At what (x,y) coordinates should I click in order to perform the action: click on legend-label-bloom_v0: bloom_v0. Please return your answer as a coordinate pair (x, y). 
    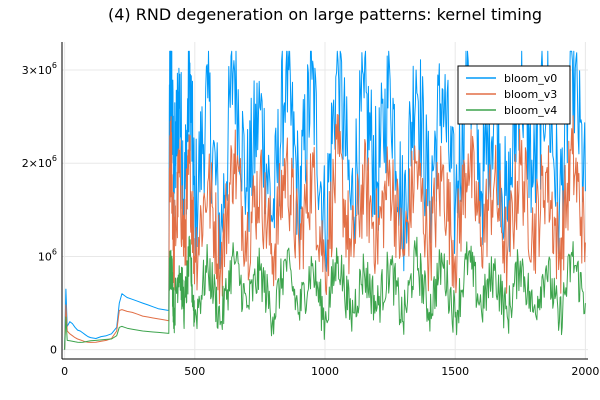
    Looking at the image, I should click on (530, 78).